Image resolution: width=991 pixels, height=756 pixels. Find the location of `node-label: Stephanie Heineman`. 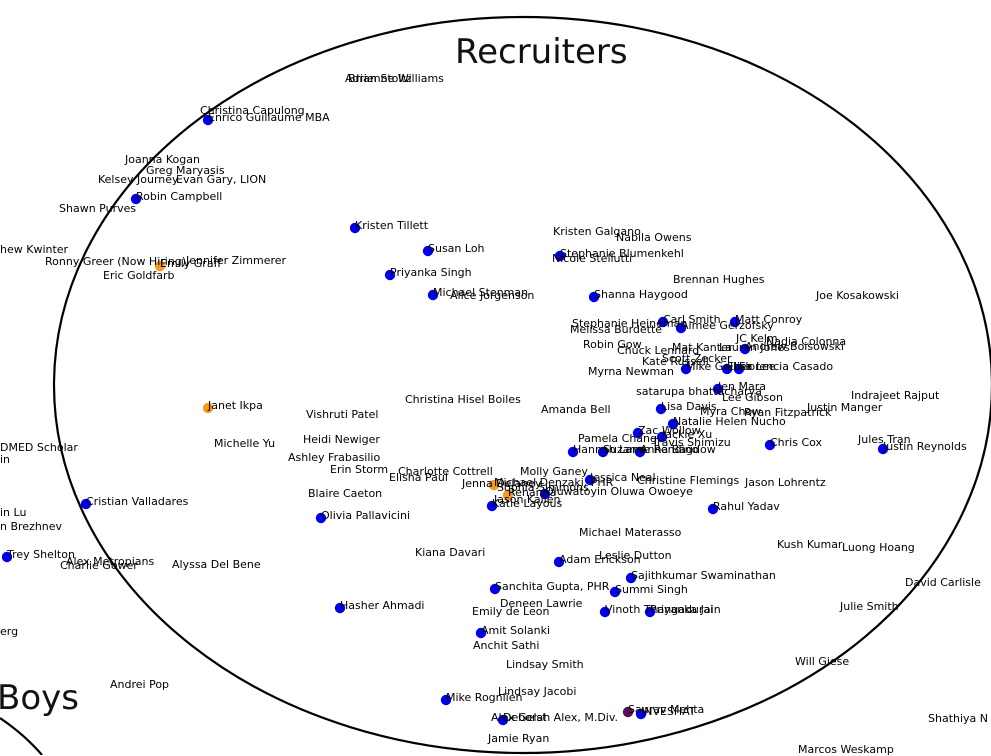

node-label: Stephanie Heineman is located at coordinates (630, 323).